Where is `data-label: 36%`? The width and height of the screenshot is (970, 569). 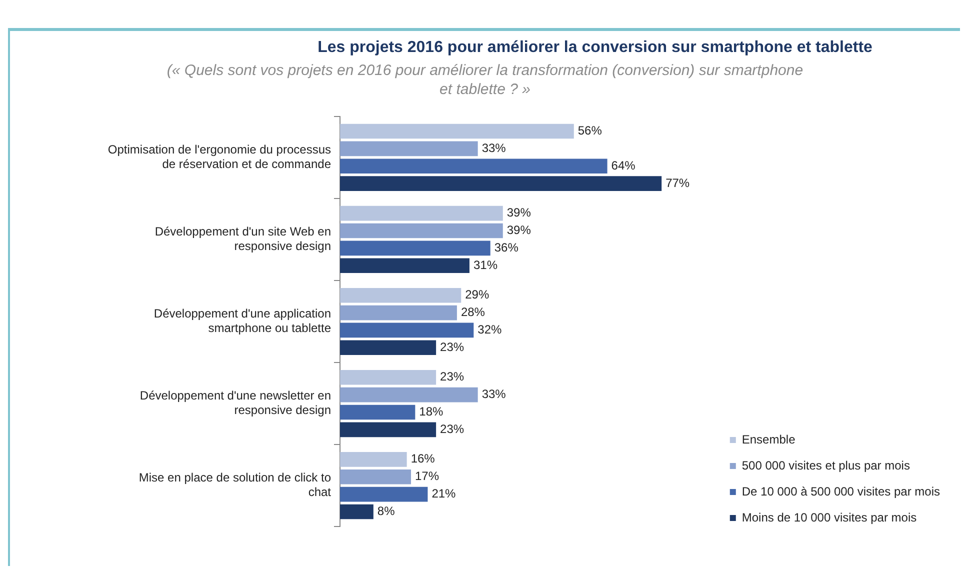
data-label: 36% is located at coordinates (506, 247).